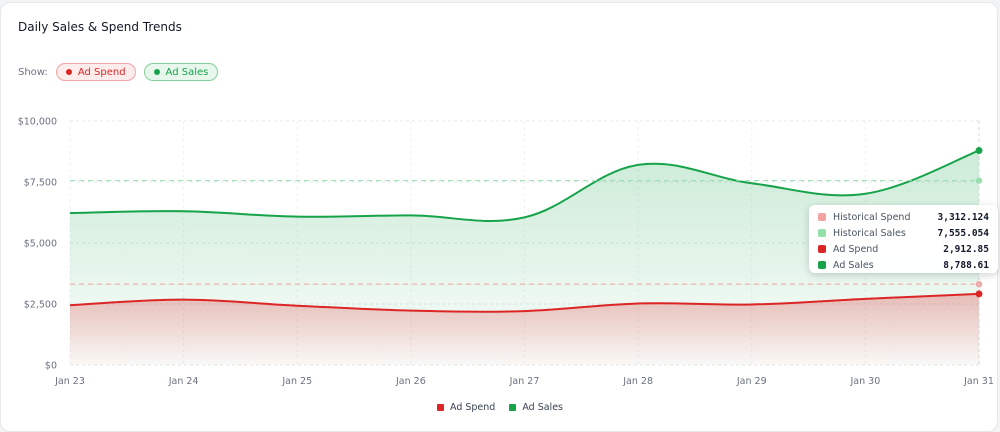 The height and width of the screenshot is (432, 1000). I want to click on tooltip-row: Ad Sales 8,788.61, so click(903, 265).